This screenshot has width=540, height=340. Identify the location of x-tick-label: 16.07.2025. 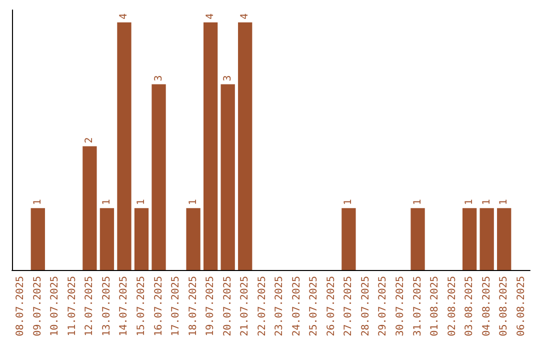
(158, 306).